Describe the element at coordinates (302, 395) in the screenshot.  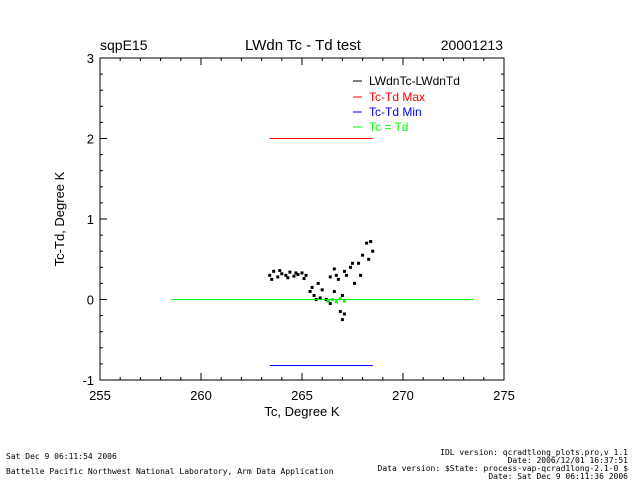
I see `x-tick-label: 265` at that location.